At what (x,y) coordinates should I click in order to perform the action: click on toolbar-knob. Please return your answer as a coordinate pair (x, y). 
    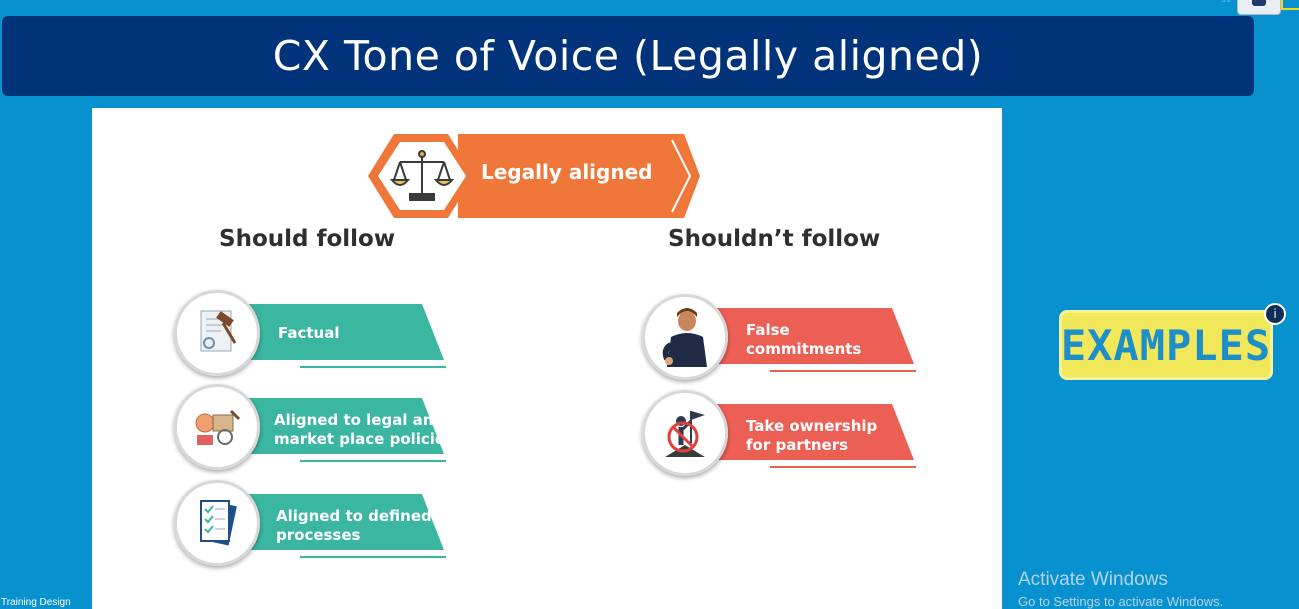
    Looking at the image, I should click on (1259, 3).